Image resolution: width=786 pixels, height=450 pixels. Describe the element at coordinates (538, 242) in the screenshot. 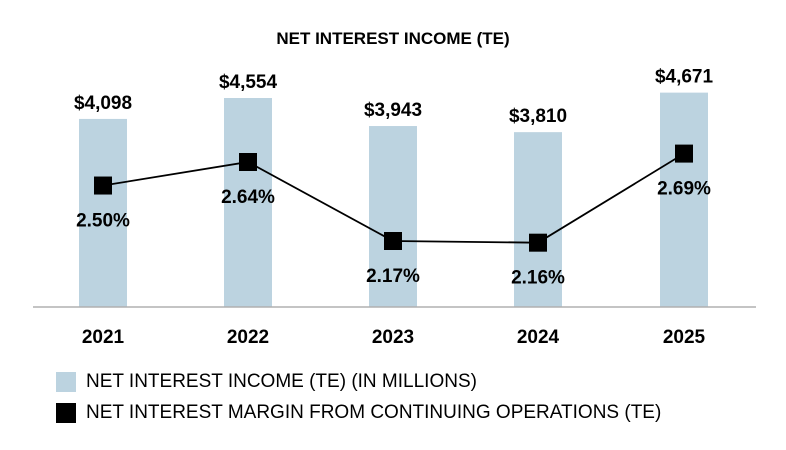

I see `margin-point-2024` at that location.